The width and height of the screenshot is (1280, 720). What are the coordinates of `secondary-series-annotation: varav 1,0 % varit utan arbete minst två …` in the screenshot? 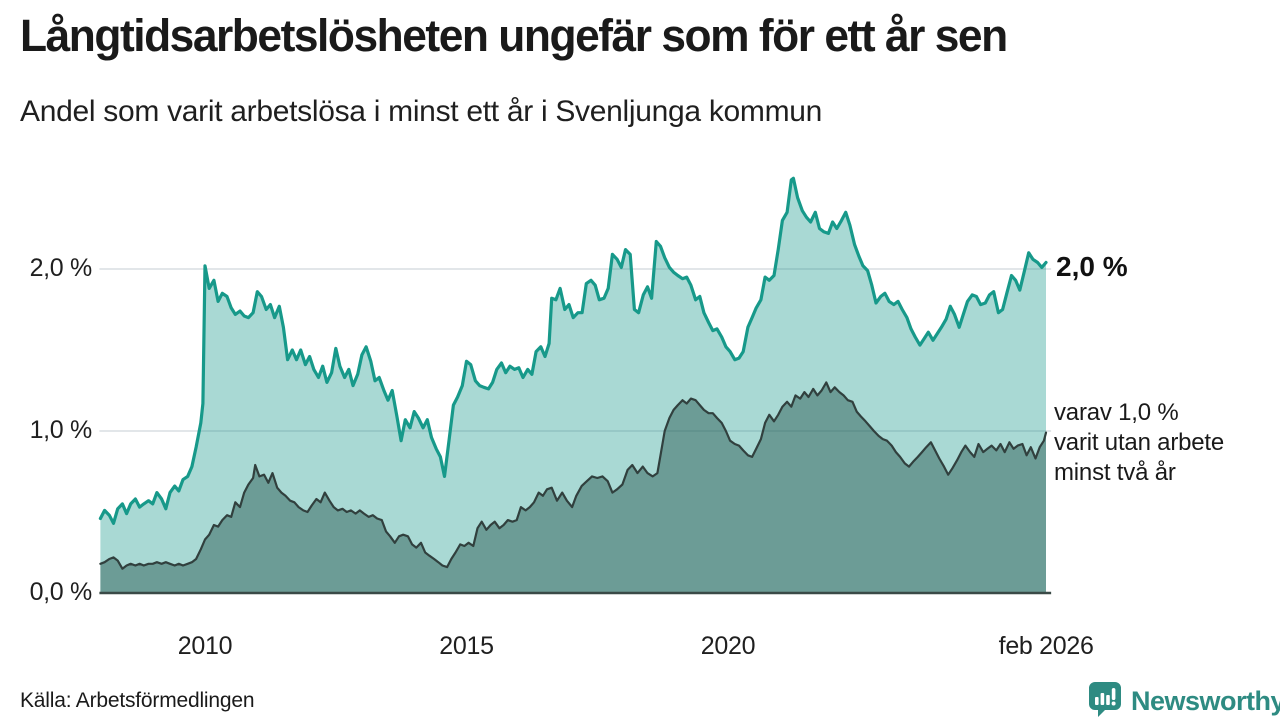 It's located at (1139, 443).